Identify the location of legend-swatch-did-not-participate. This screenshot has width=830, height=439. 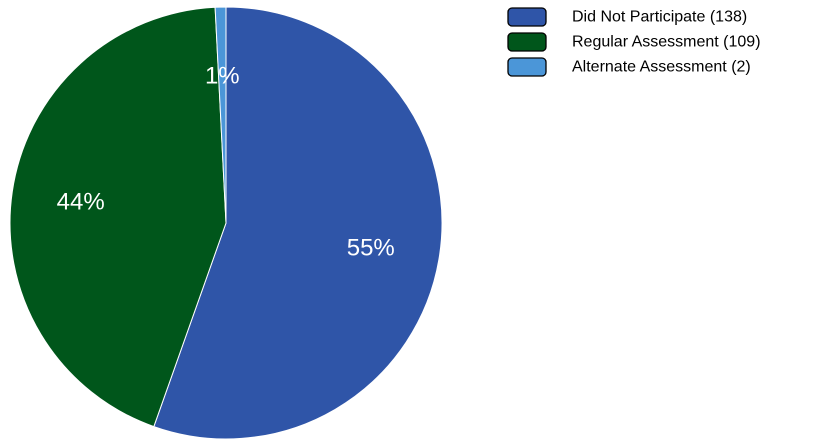
(527, 17).